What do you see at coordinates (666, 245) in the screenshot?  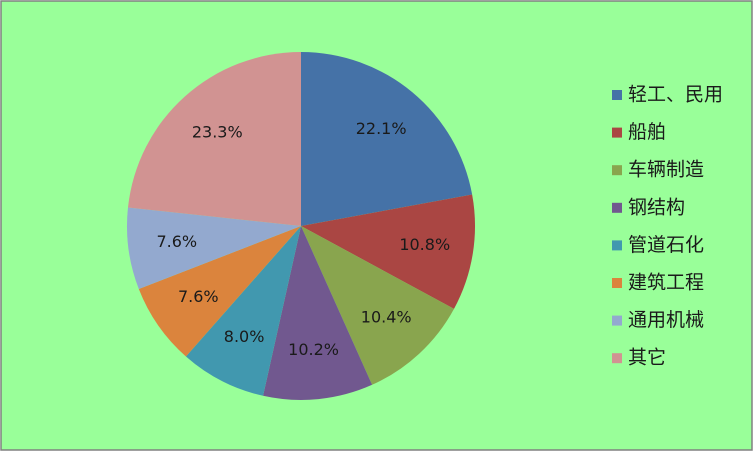 I see `legend-label: 管道石化` at bounding box center [666, 245].